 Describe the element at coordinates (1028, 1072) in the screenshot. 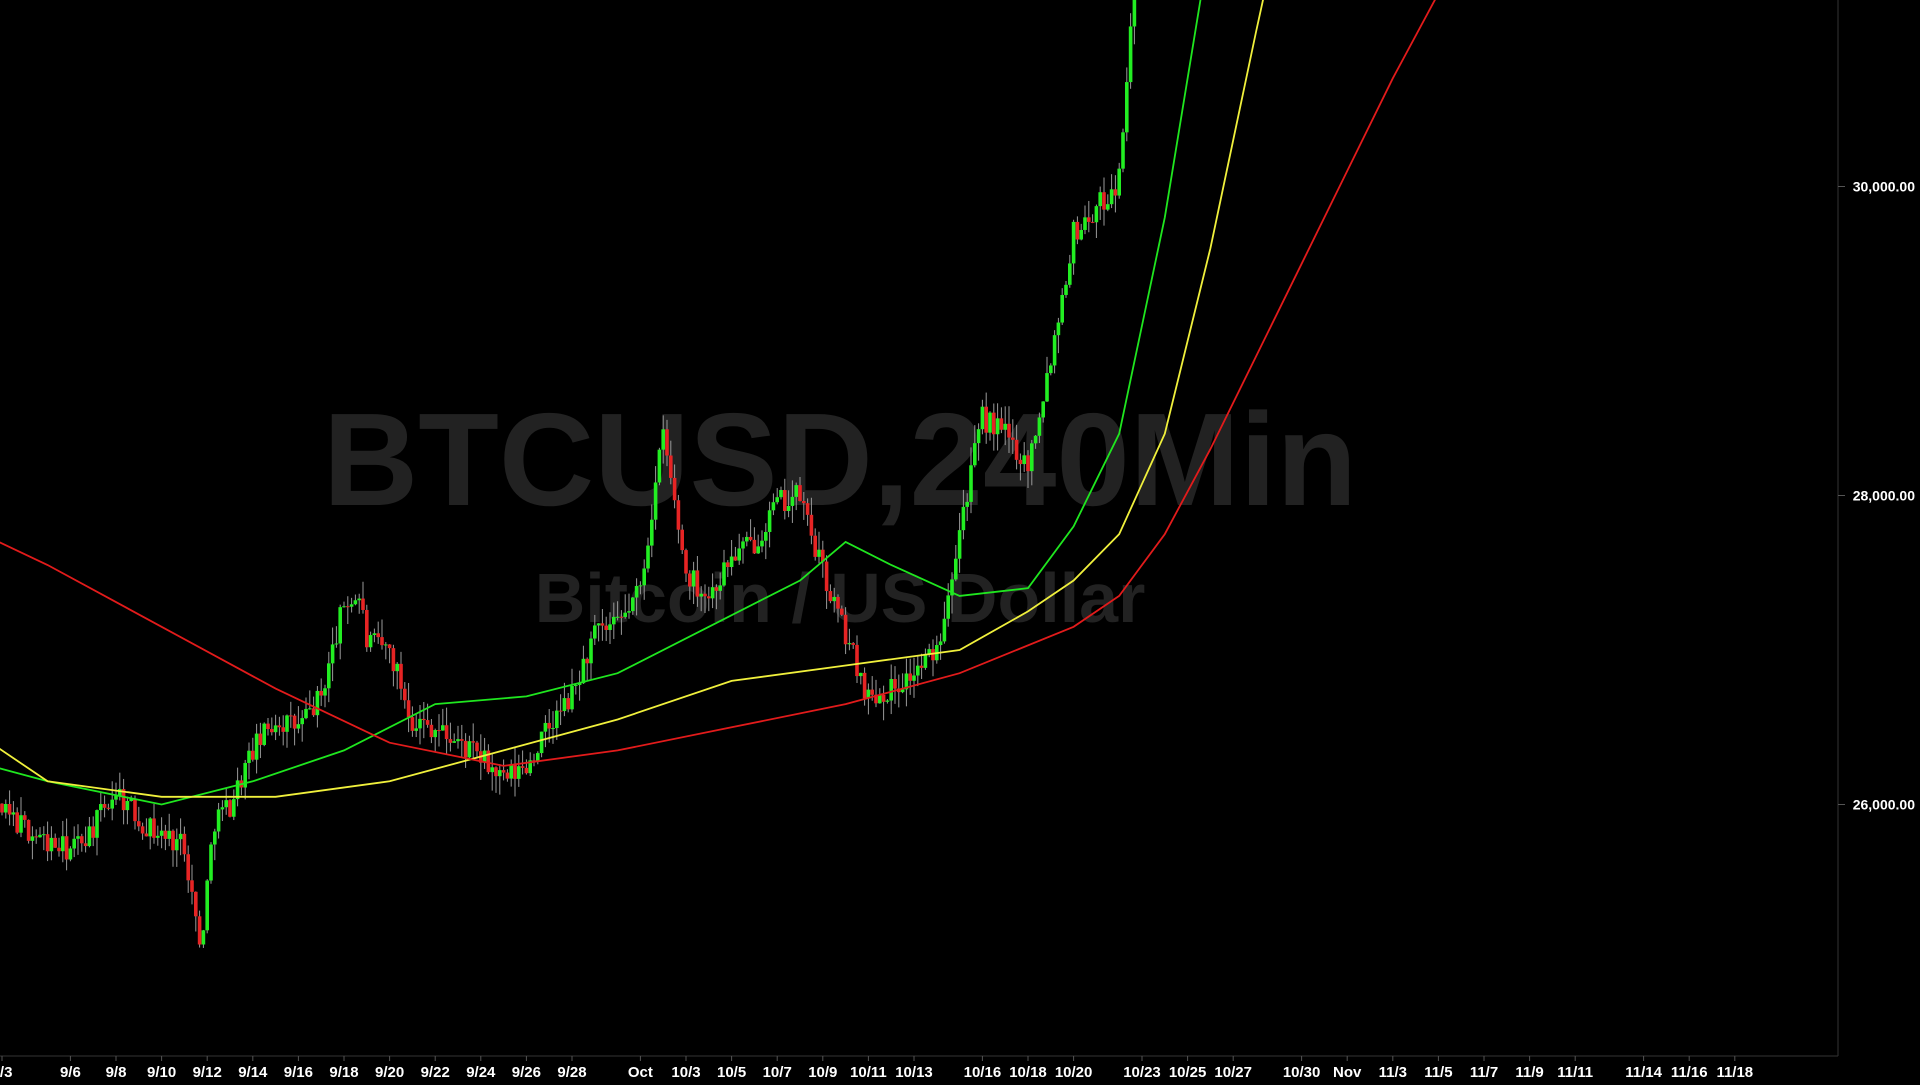

I see `x-tick-label: 10/18` at that location.